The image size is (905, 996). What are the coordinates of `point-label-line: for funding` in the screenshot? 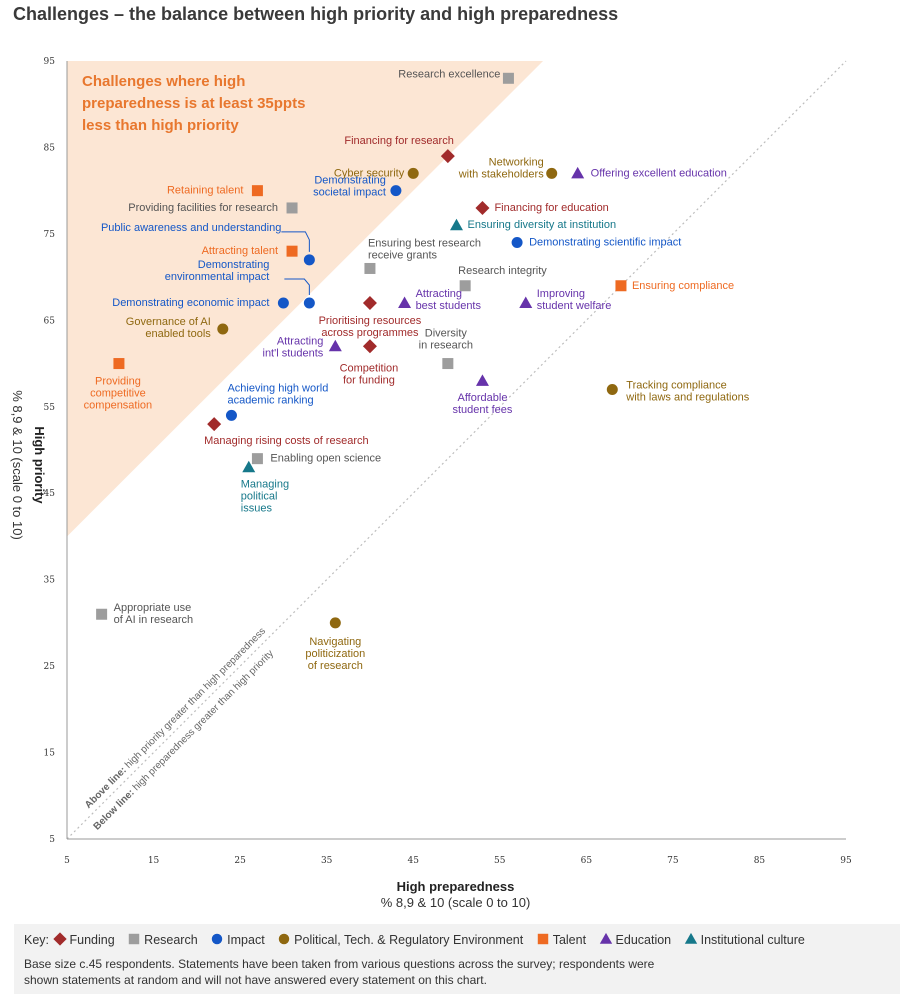 It's located at (369, 380).